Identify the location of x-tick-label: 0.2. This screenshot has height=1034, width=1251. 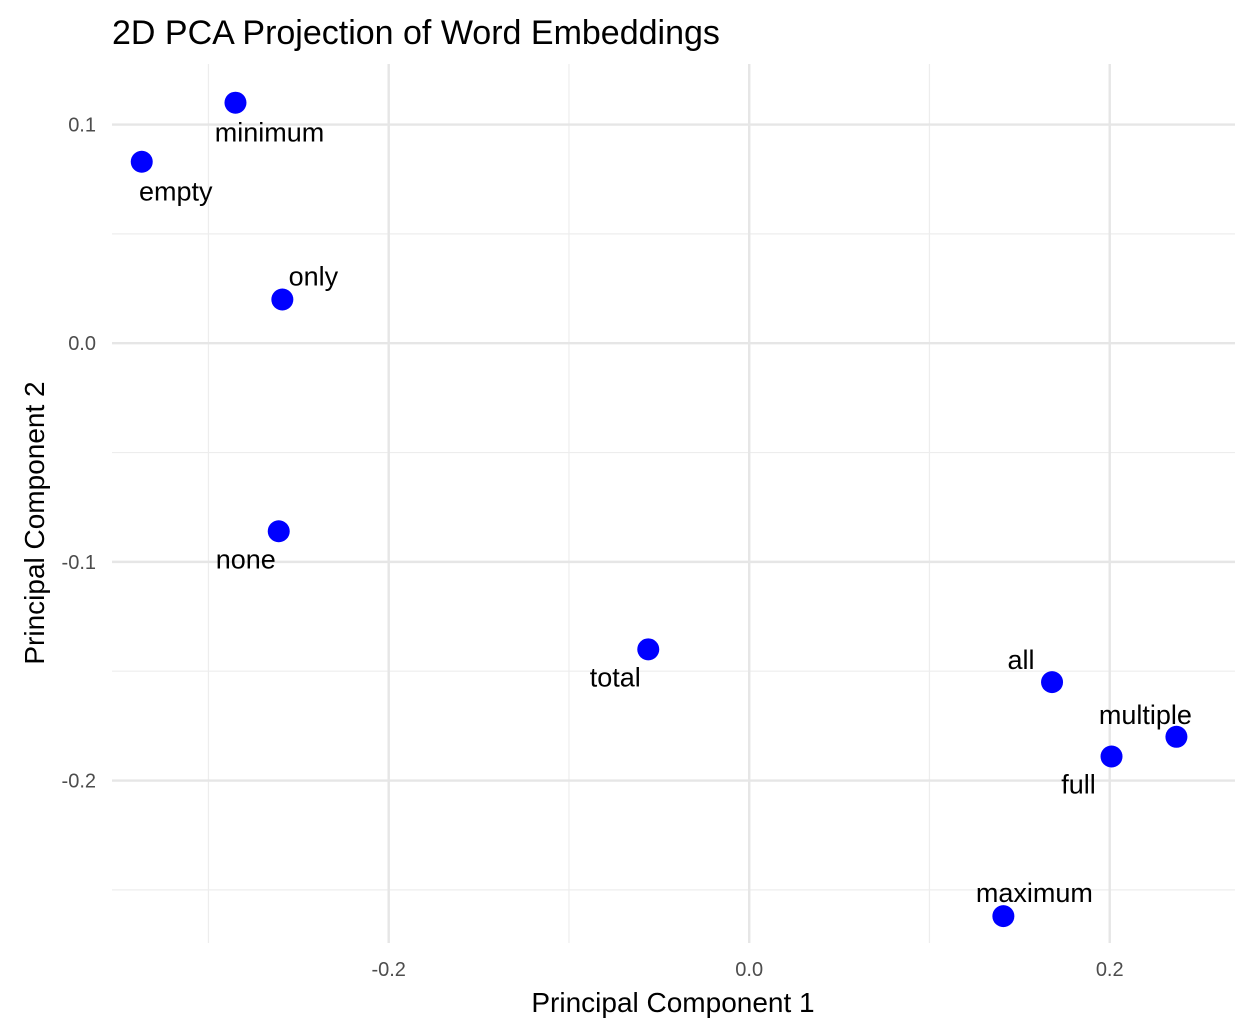
(1110, 970).